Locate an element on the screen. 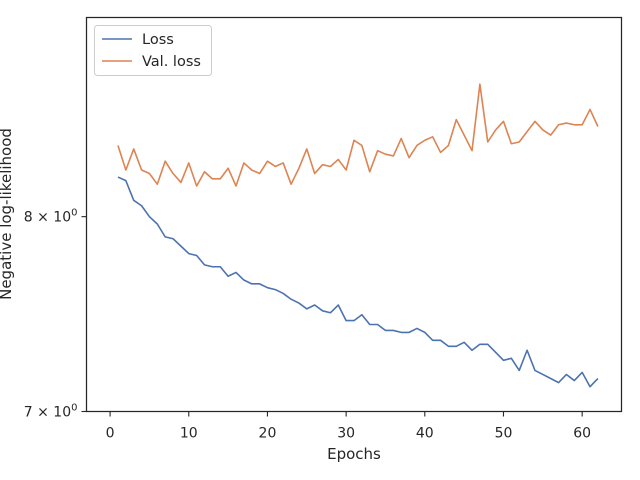 This screenshot has width=640, height=480. legend-frame is located at coordinates (153, 50).